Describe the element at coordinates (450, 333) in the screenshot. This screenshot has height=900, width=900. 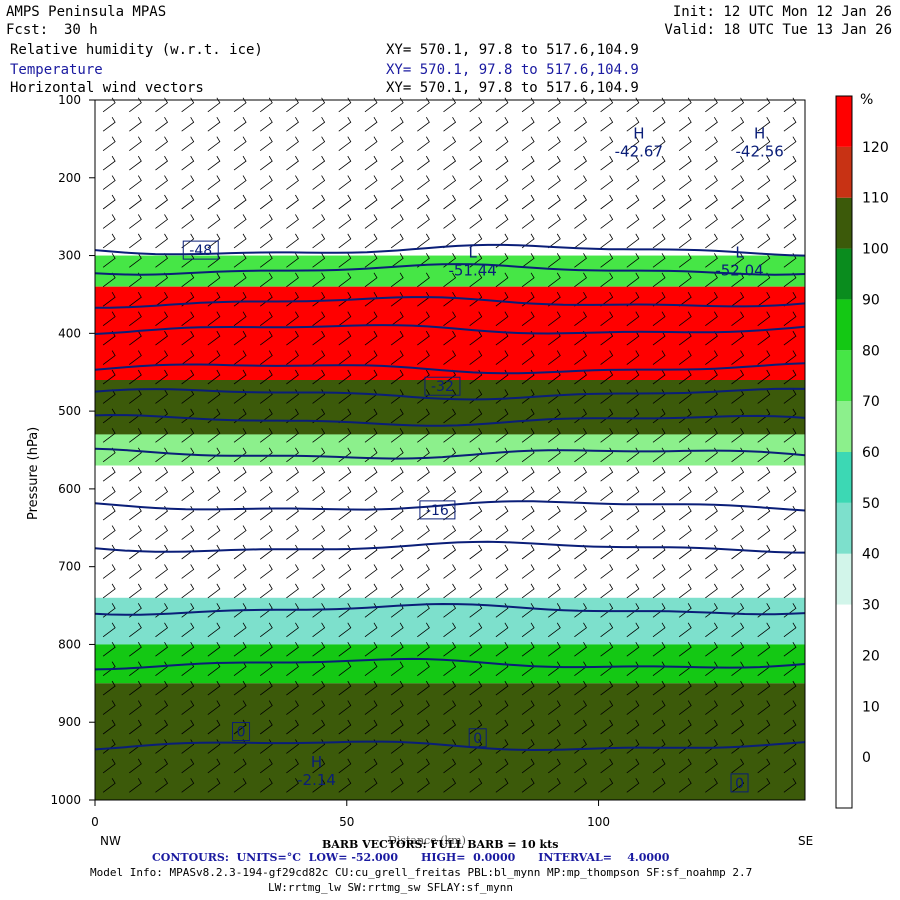
I see `rh-band` at that location.